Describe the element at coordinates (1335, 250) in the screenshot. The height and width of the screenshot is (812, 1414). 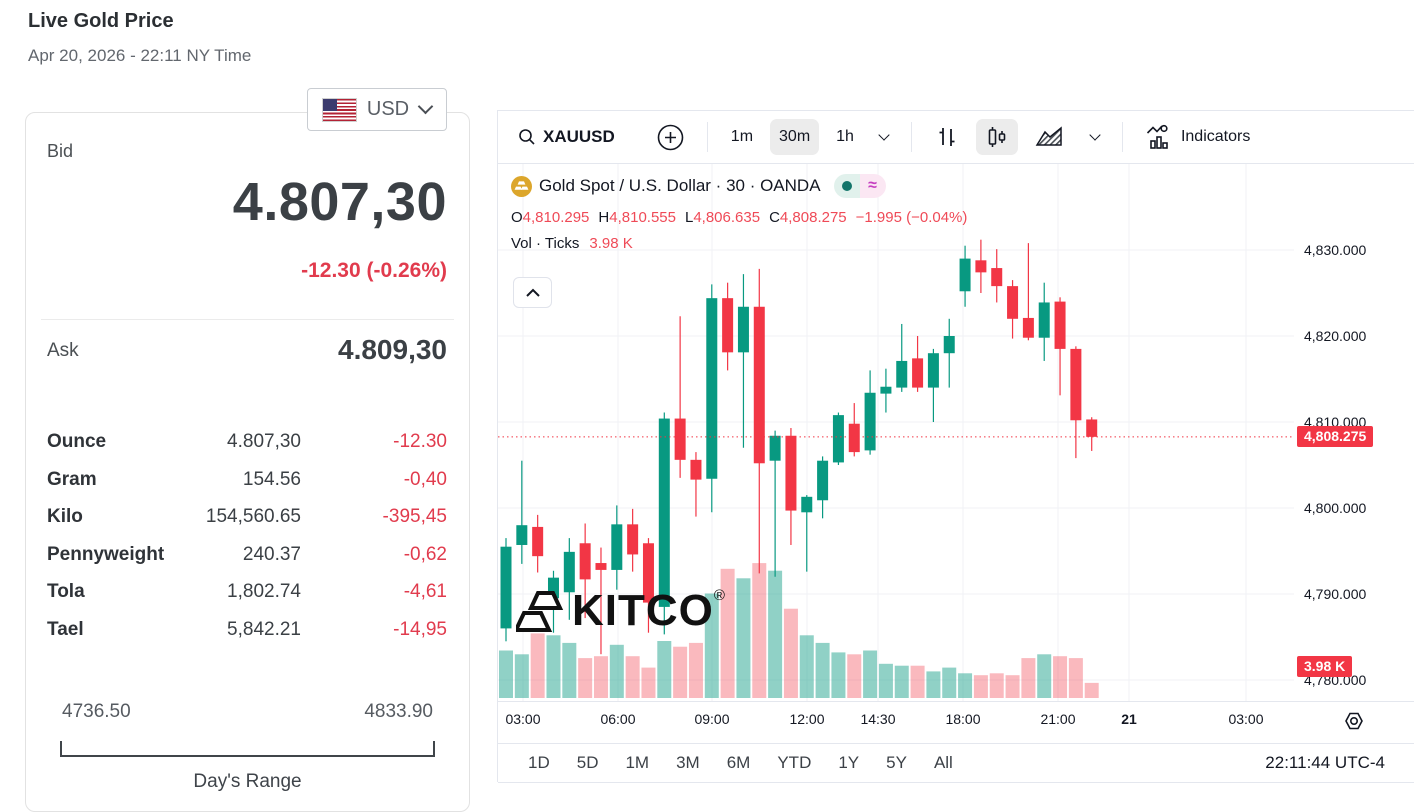
I see `price-axis-label: 4,830.000` at that location.